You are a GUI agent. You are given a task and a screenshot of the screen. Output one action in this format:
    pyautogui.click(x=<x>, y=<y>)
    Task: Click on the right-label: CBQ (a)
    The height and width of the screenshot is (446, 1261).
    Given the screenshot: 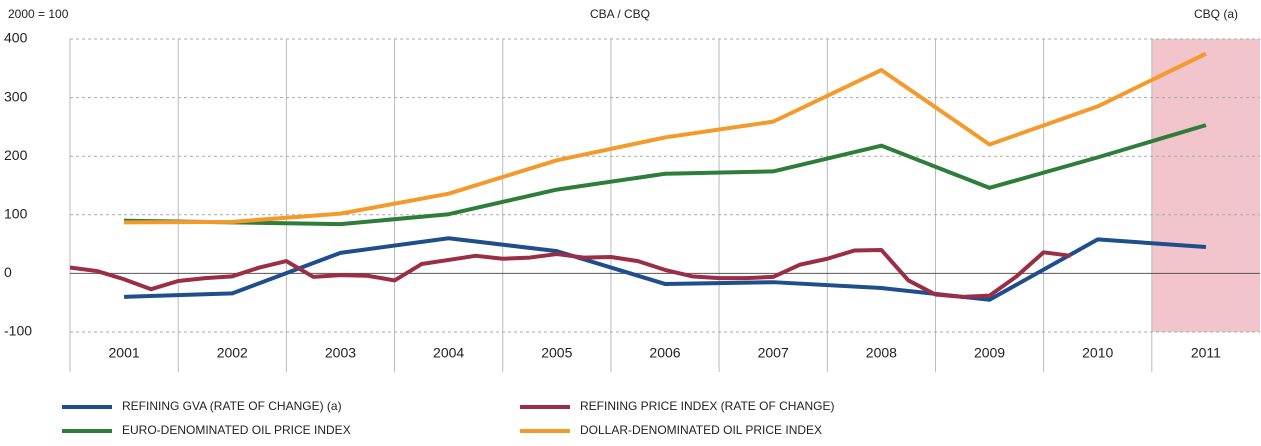 What is the action you would take?
    pyautogui.click(x=1216, y=14)
    